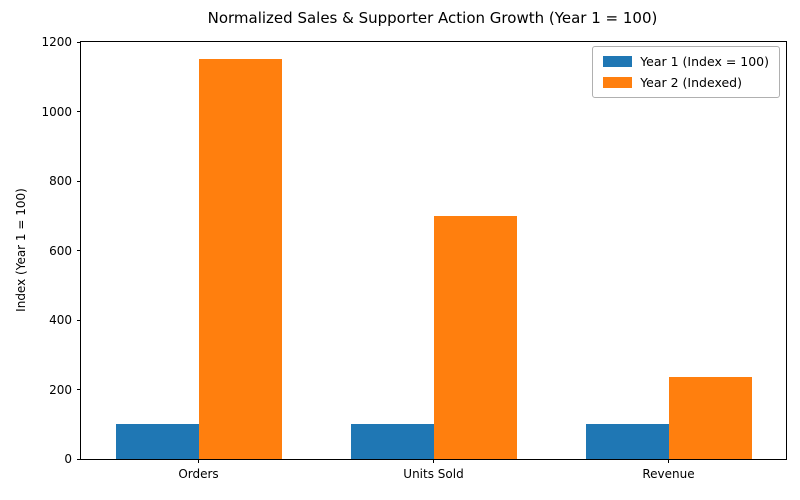 This screenshot has height=500, width=800. I want to click on y-tick-label: 400, so click(60, 320).